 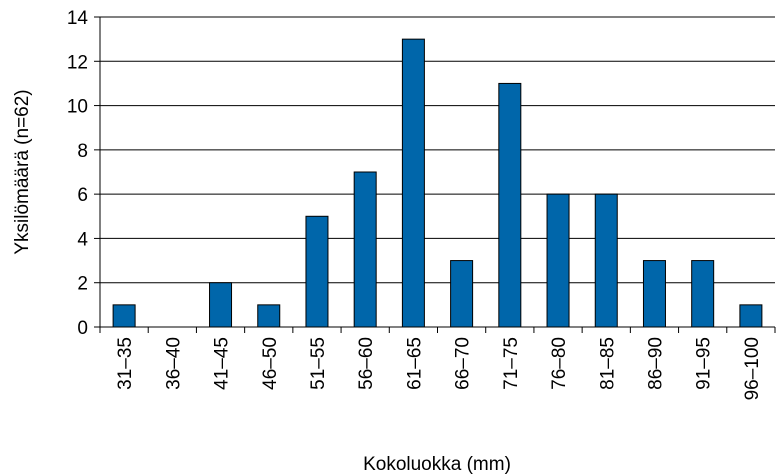 I want to click on y-tick-label: 14, so click(x=78, y=18).